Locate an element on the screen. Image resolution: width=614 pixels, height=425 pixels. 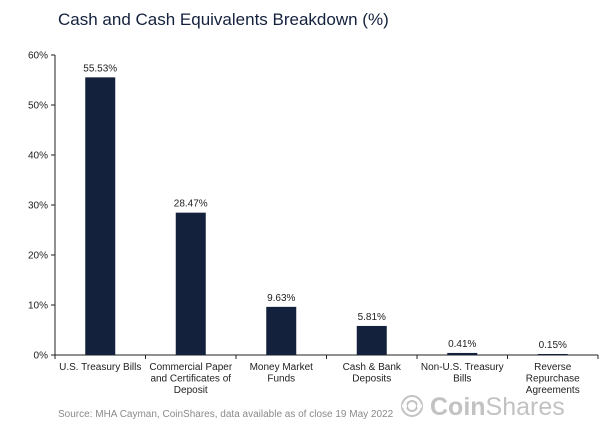
category-label-line: Repurchase is located at coordinates (553, 379).